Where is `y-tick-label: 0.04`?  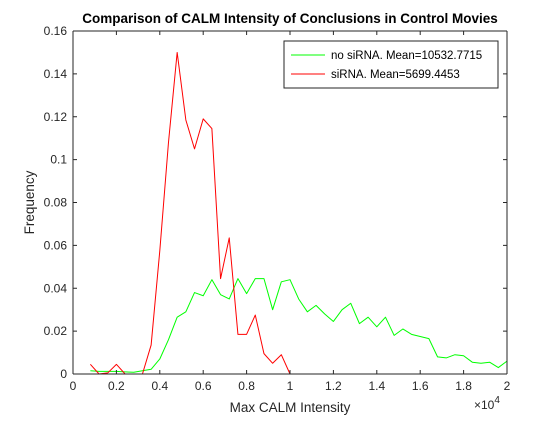 y-tick-label: 0.04 is located at coordinates (56, 288).